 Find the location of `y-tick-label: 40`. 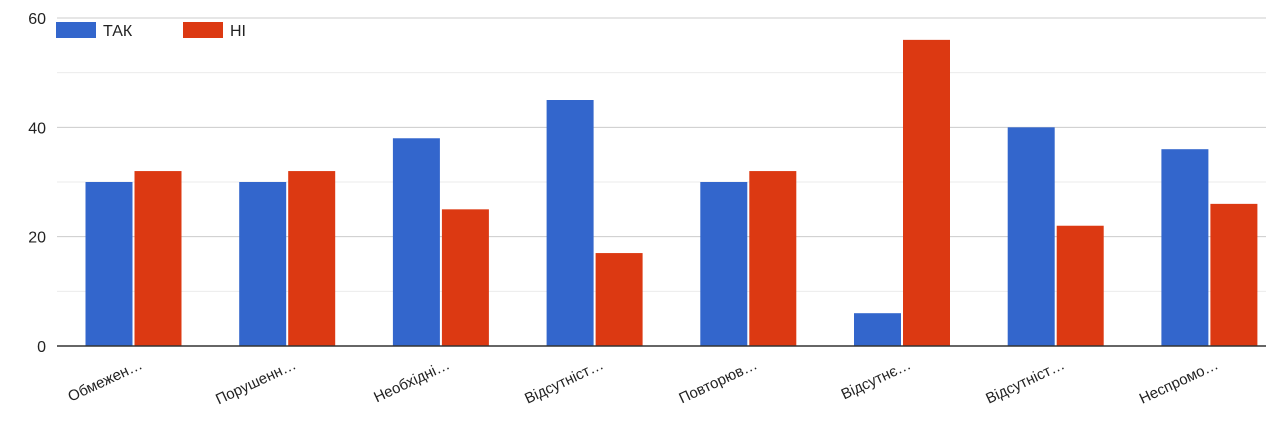

y-tick-label: 40 is located at coordinates (37, 128).